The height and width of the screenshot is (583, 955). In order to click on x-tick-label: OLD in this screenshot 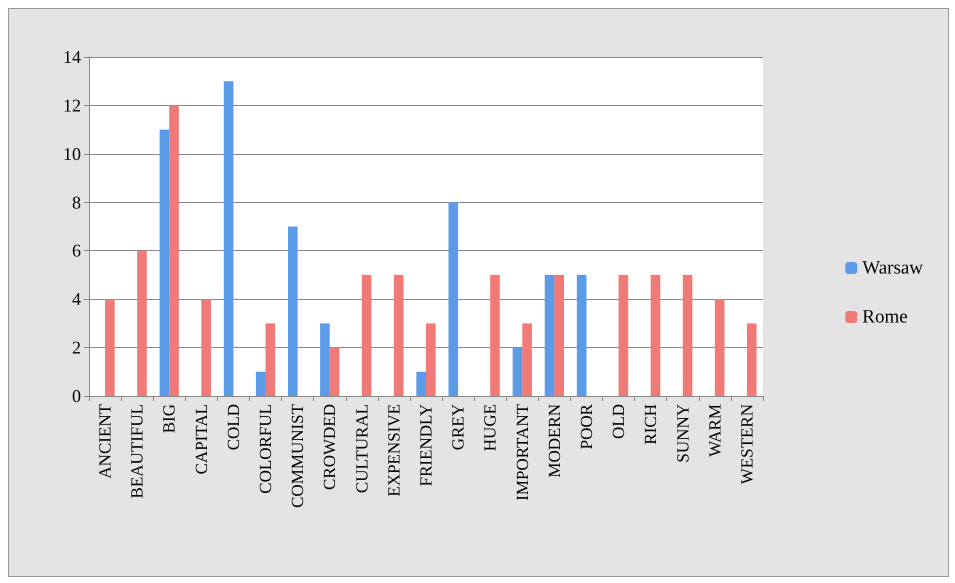, I will do `click(618, 421)`.